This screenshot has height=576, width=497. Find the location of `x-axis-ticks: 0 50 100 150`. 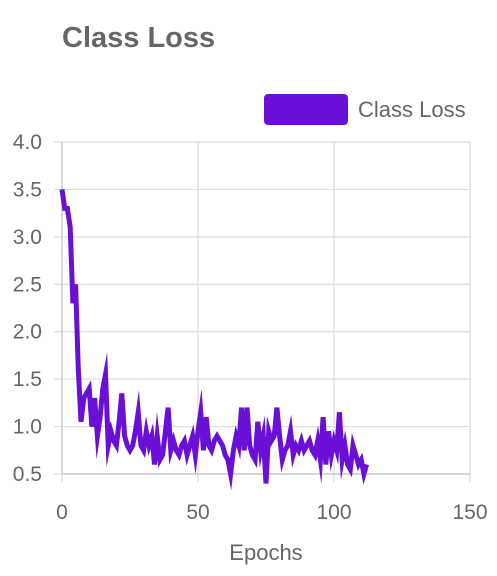

x-axis-ticks: 0 50 100 150 is located at coordinates (271, 512).